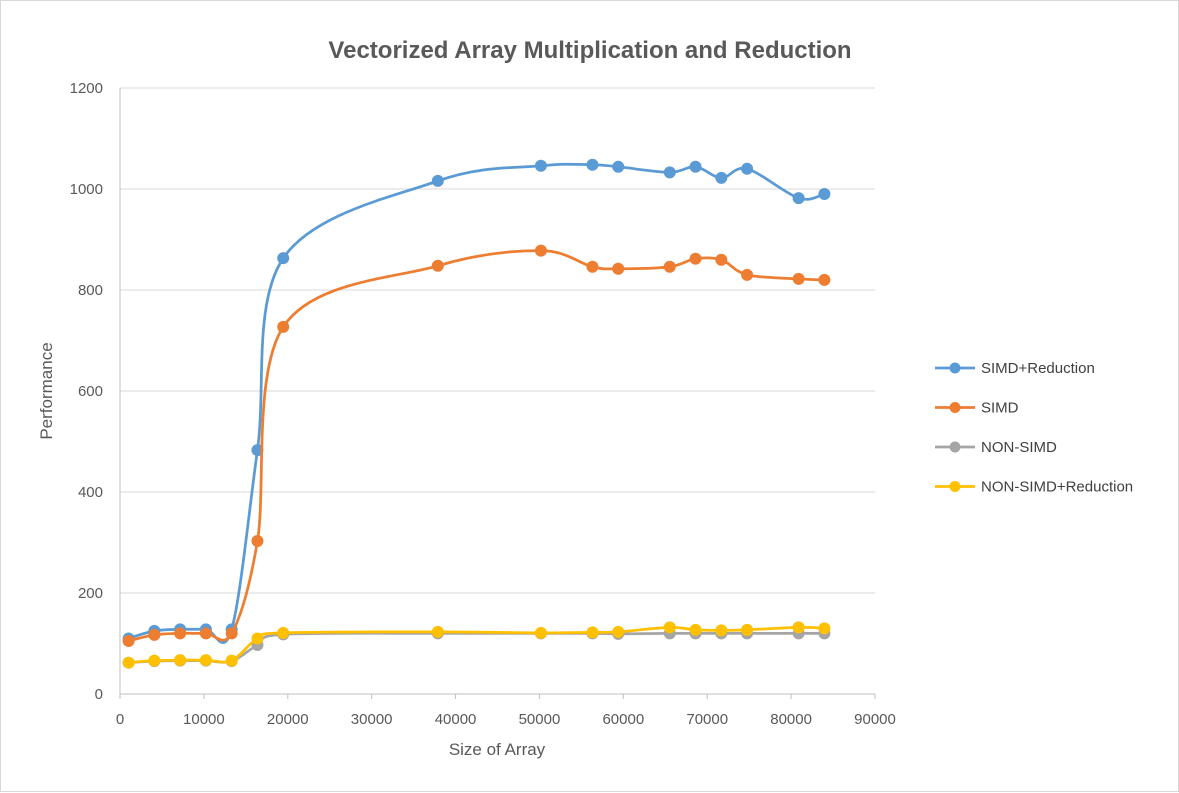 This screenshot has width=1179, height=793. I want to click on y-axis-title: Performance, so click(46, 390).